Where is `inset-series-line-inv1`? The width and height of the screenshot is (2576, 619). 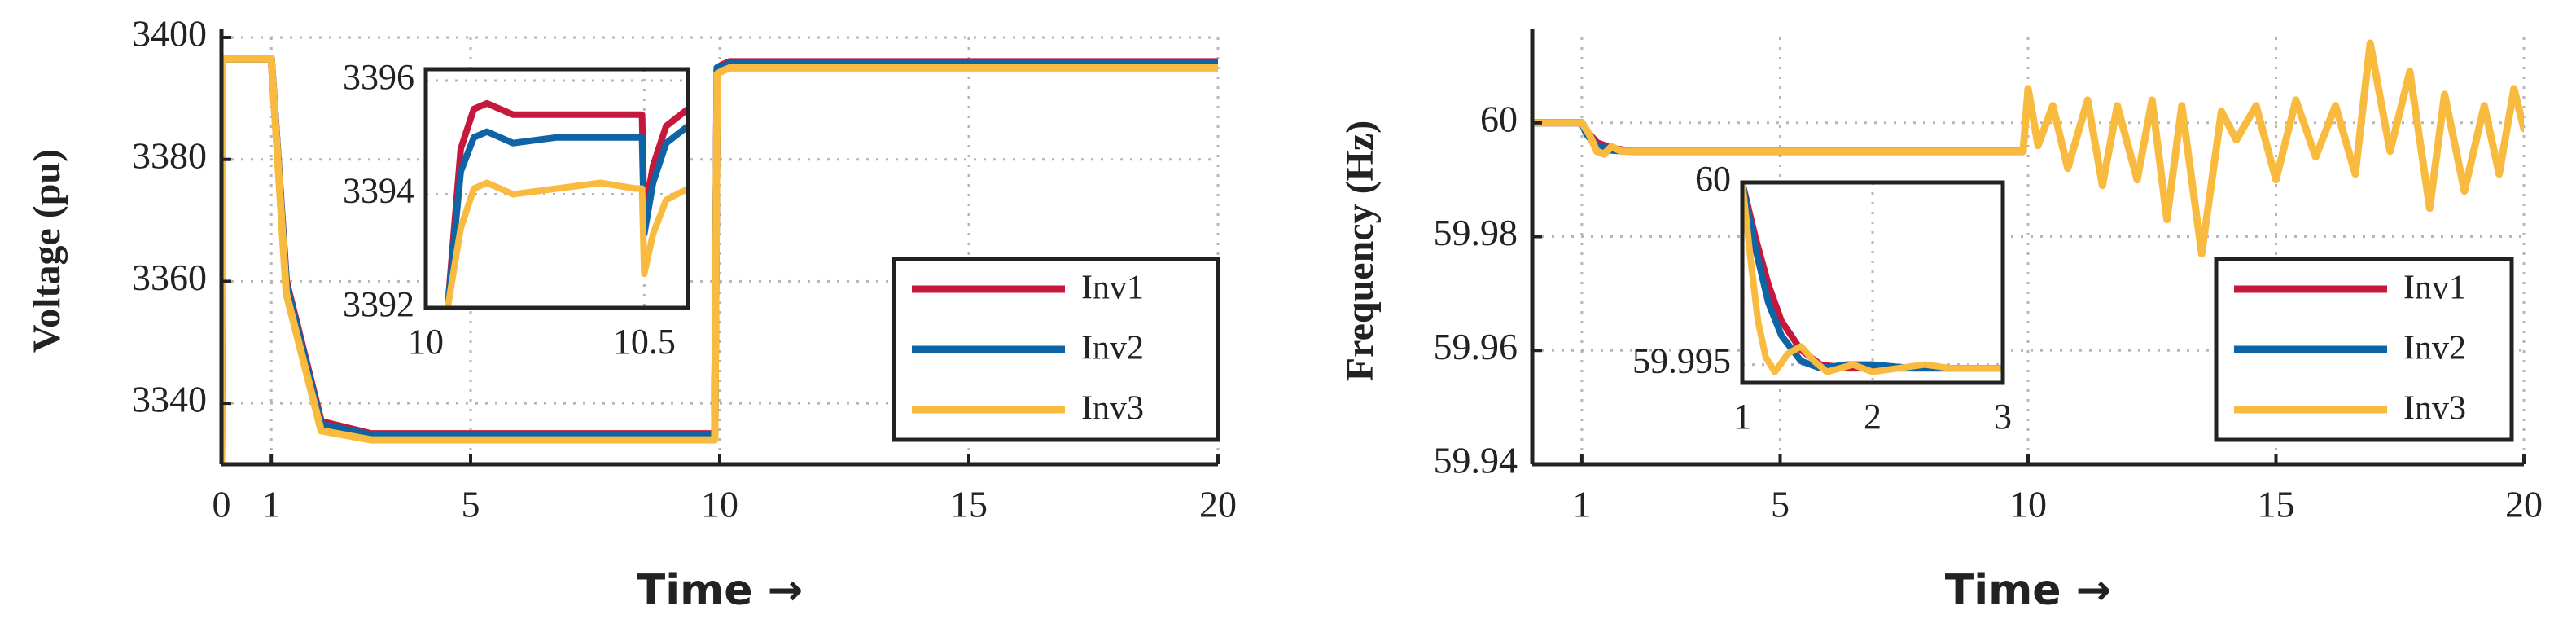 inset-series-line-inv1 is located at coordinates (566, 203).